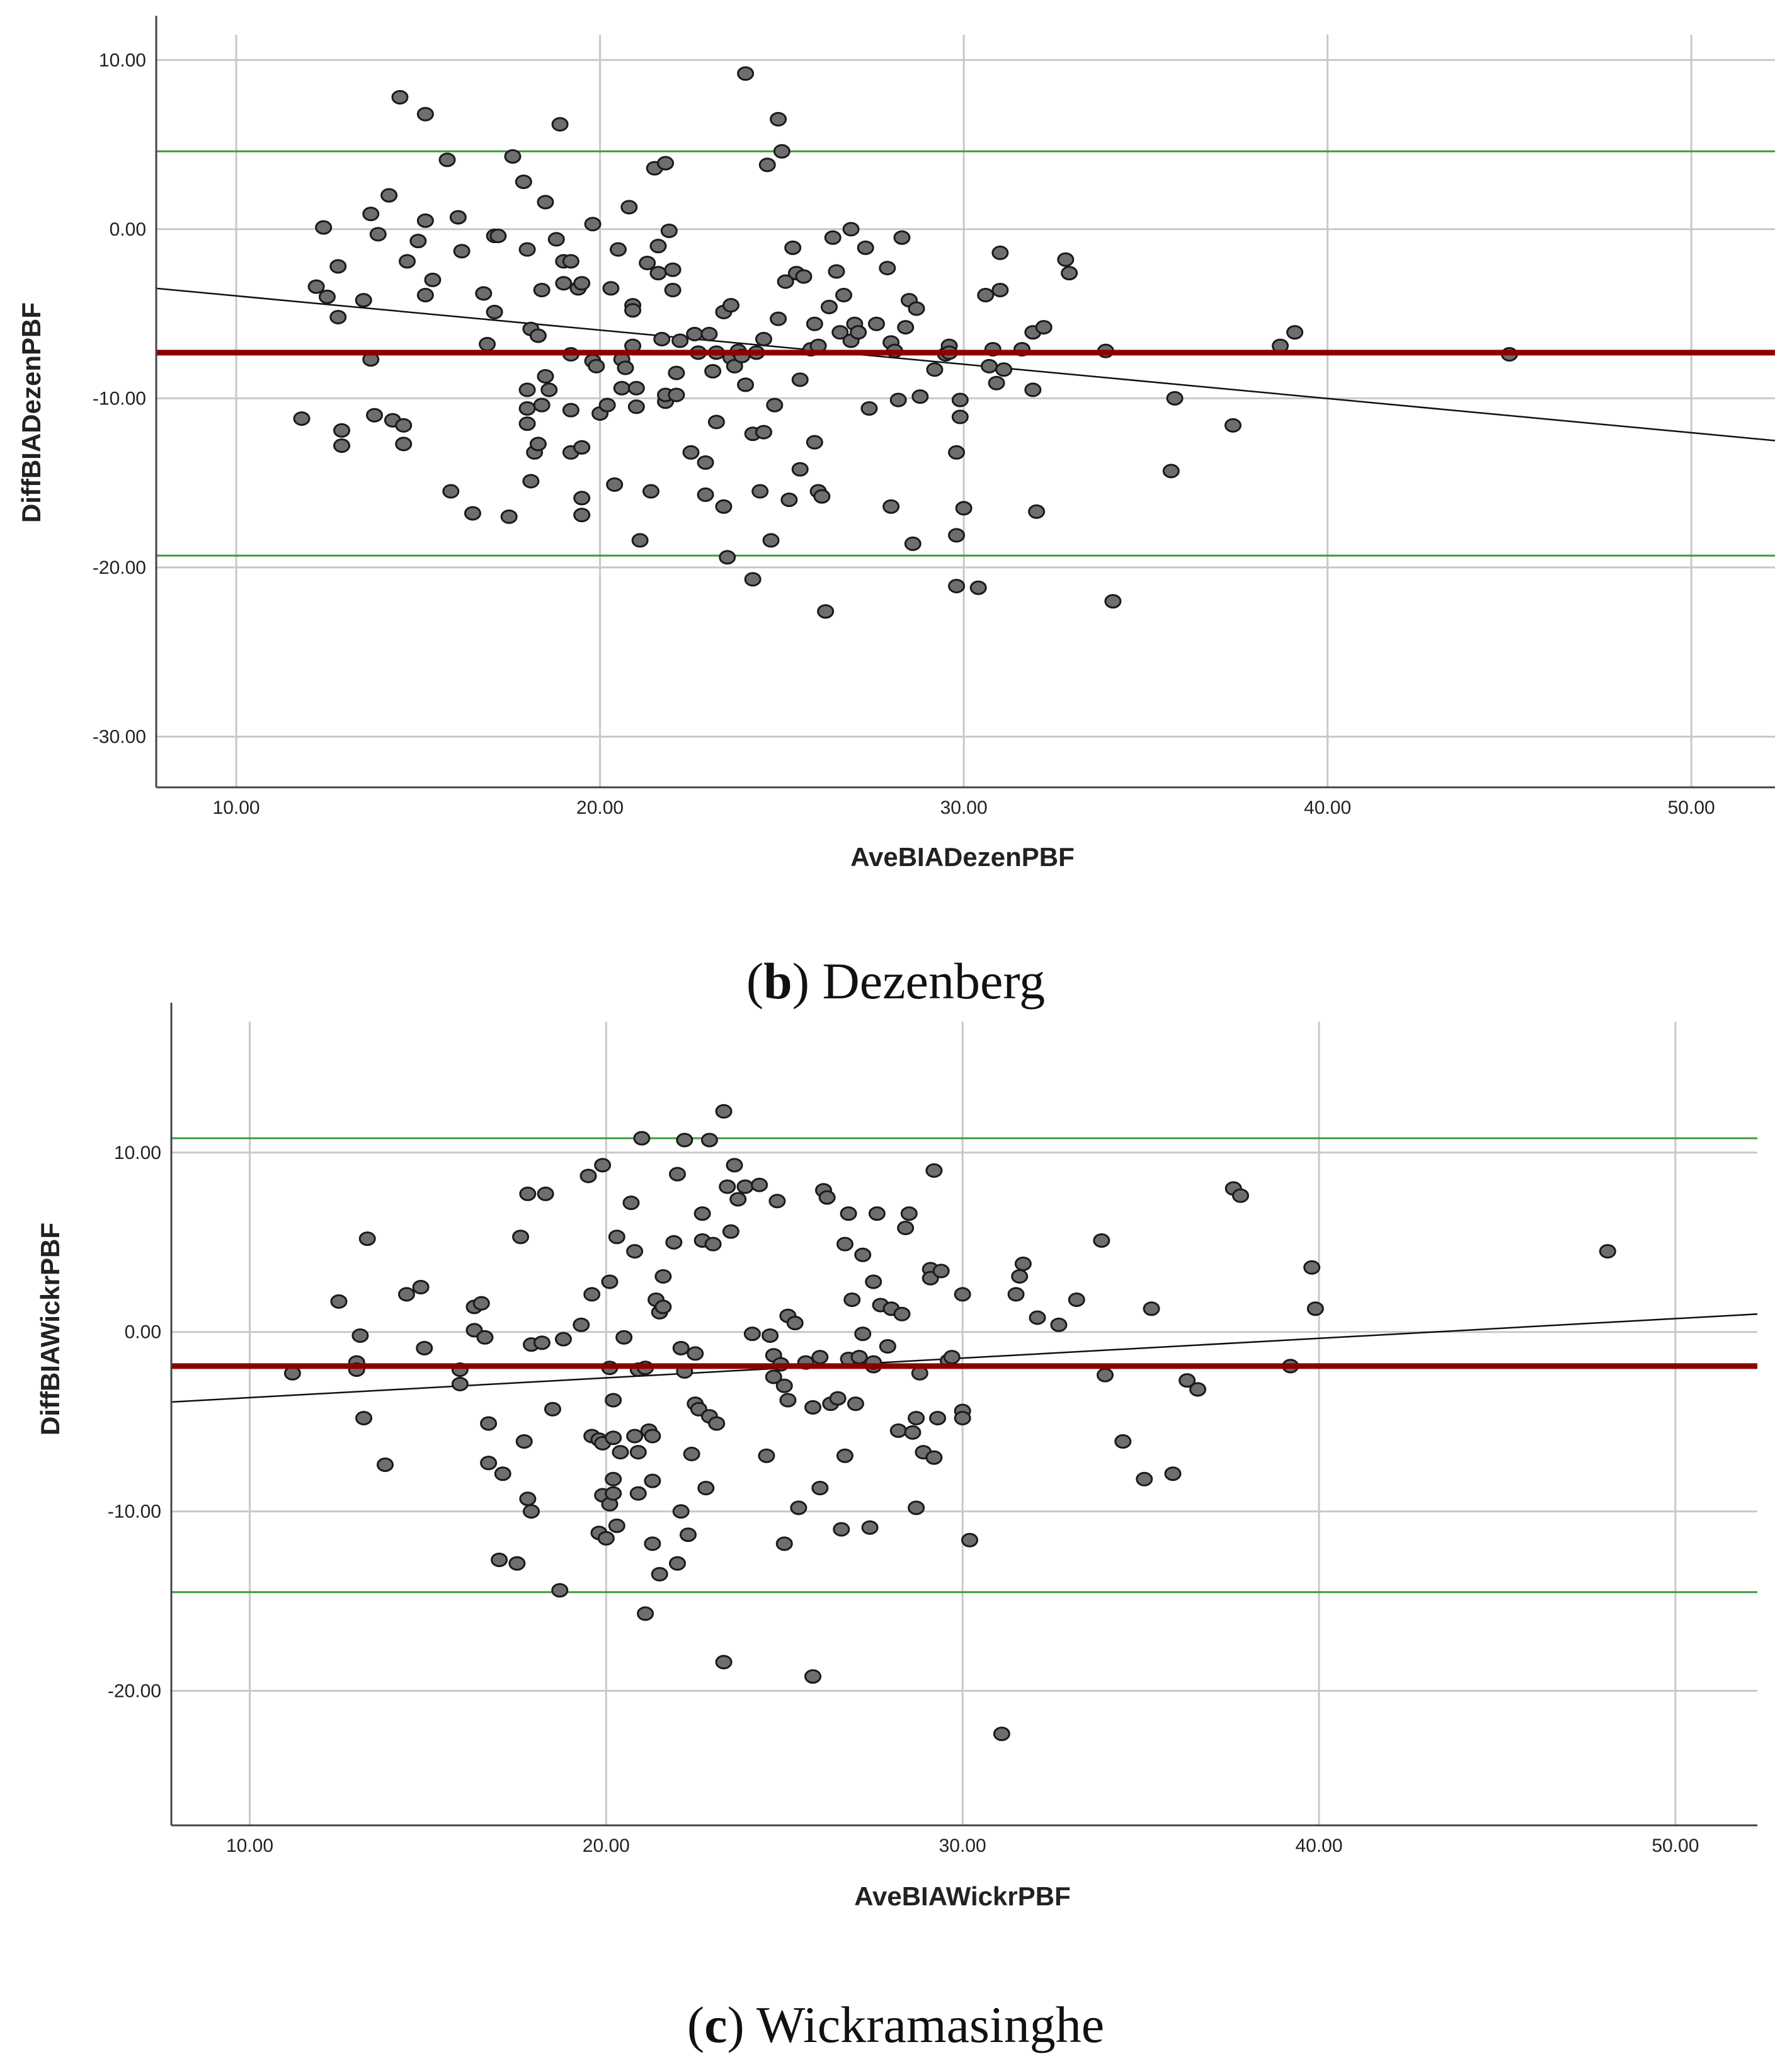  Describe the element at coordinates (128, 229) in the screenshot. I see `y-tick-label: 0.00` at that location.